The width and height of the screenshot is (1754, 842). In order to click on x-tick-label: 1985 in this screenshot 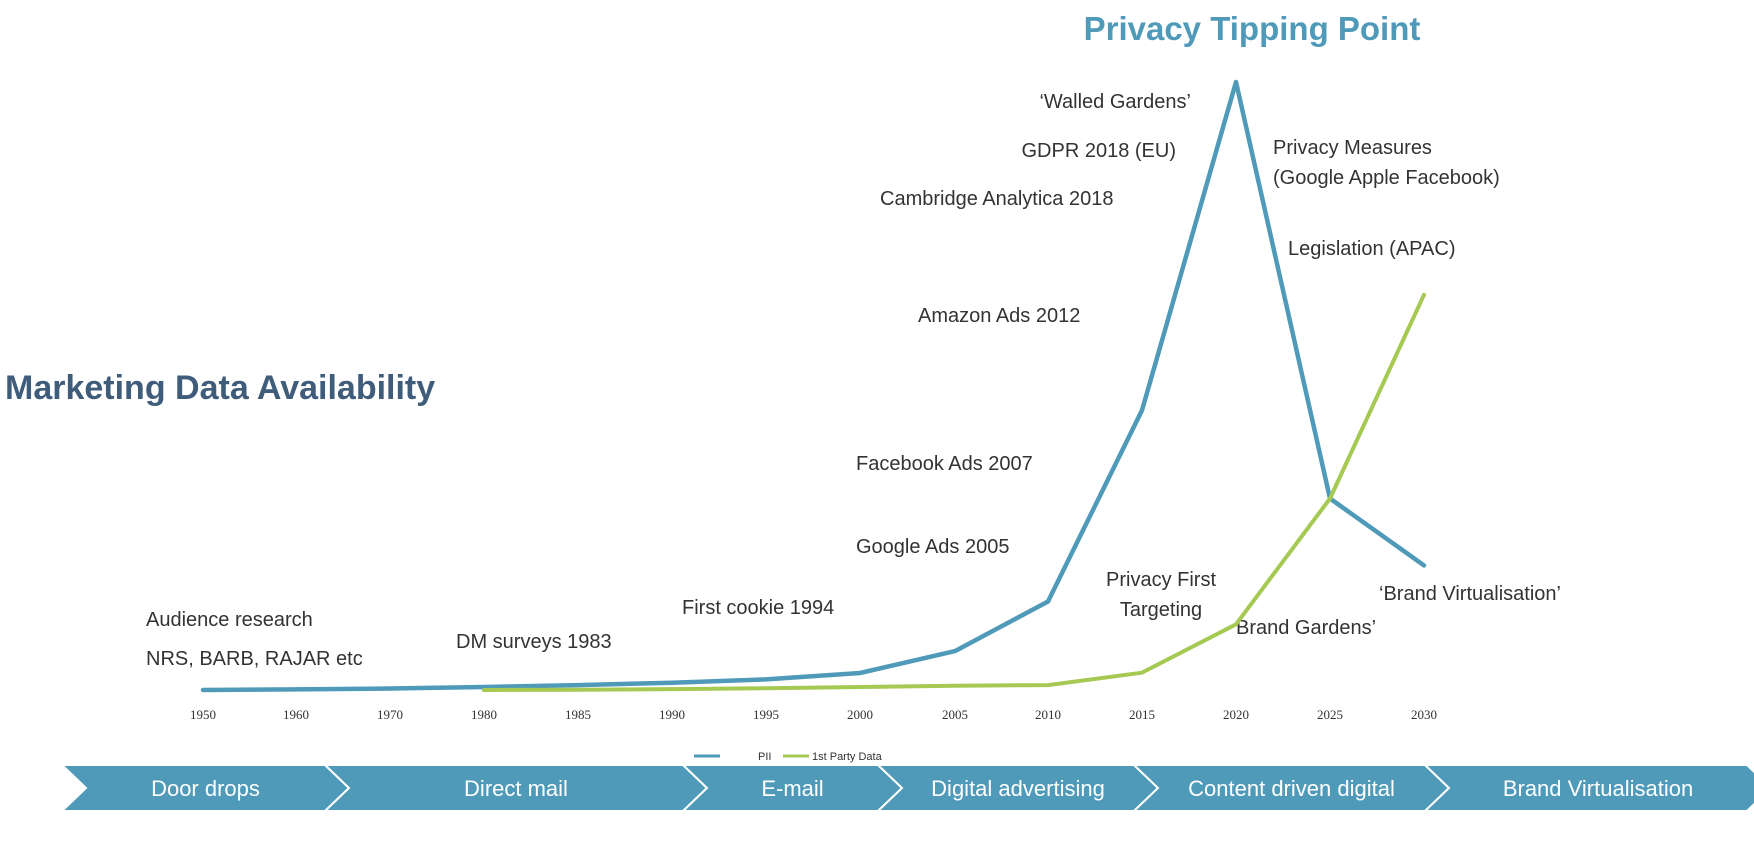, I will do `click(578, 714)`.